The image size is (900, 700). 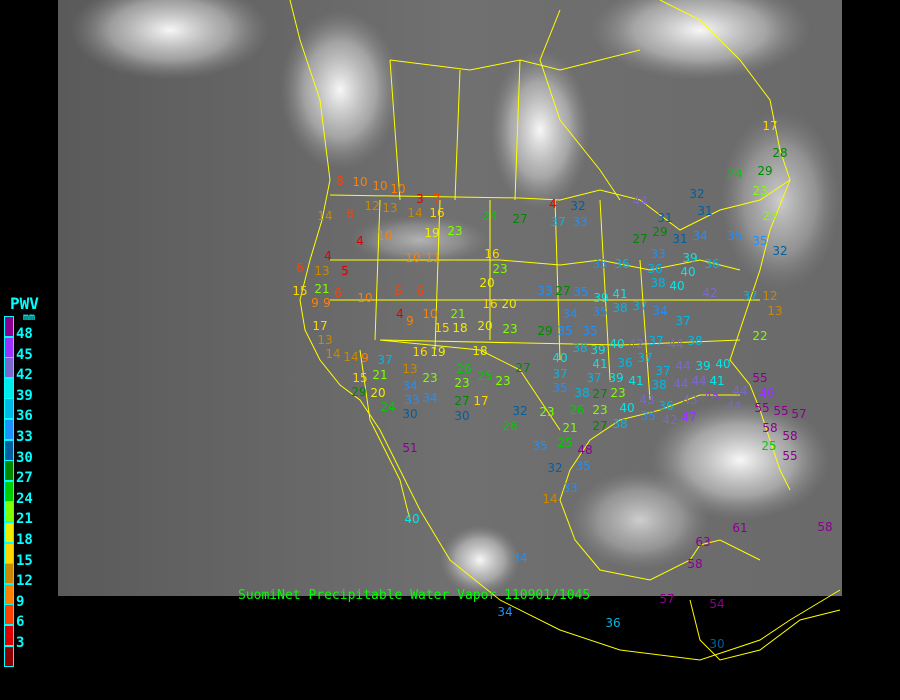 What do you see at coordinates (24, 416) in the screenshot?
I see `legend-label: 36` at bounding box center [24, 416].